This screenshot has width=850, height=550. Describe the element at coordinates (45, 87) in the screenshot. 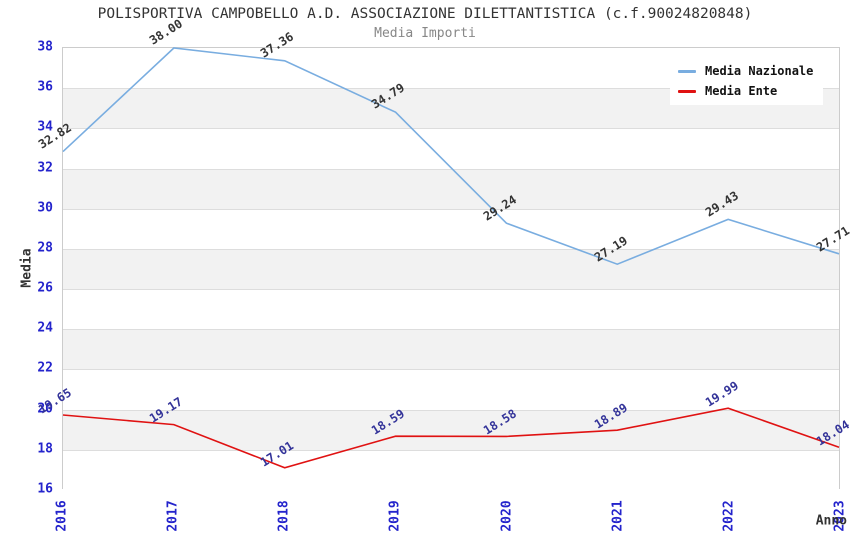

I see `y-tick-label: 36` at that location.